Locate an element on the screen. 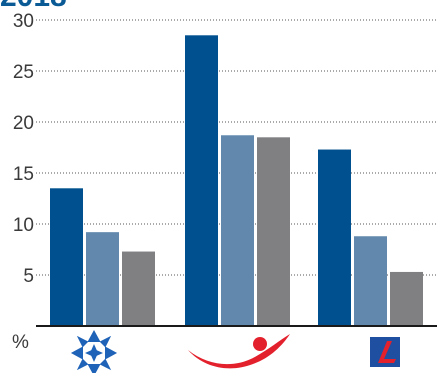 The width and height of the screenshot is (437, 373). star-quilt-icon is located at coordinates (94, 351).